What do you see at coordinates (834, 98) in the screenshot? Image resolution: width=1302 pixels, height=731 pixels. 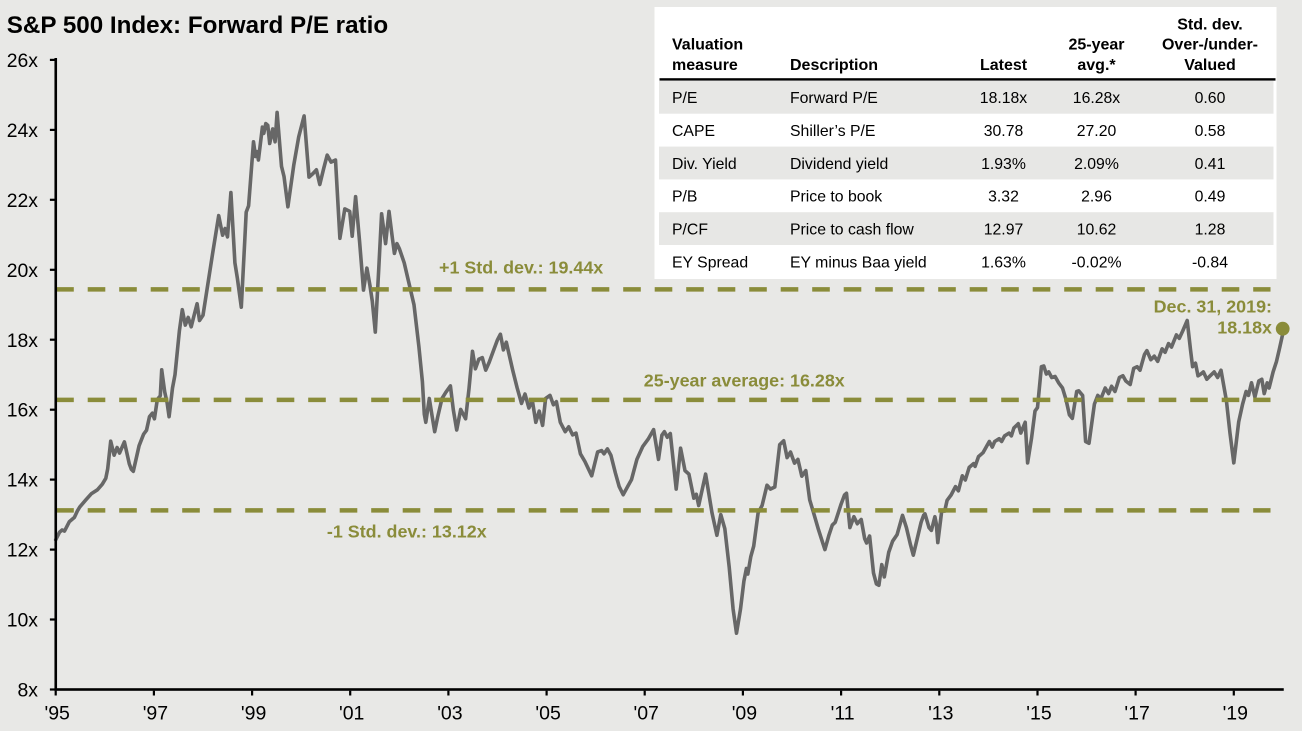 I see `svg-text: Forward P/E` at bounding box center [834, 98].